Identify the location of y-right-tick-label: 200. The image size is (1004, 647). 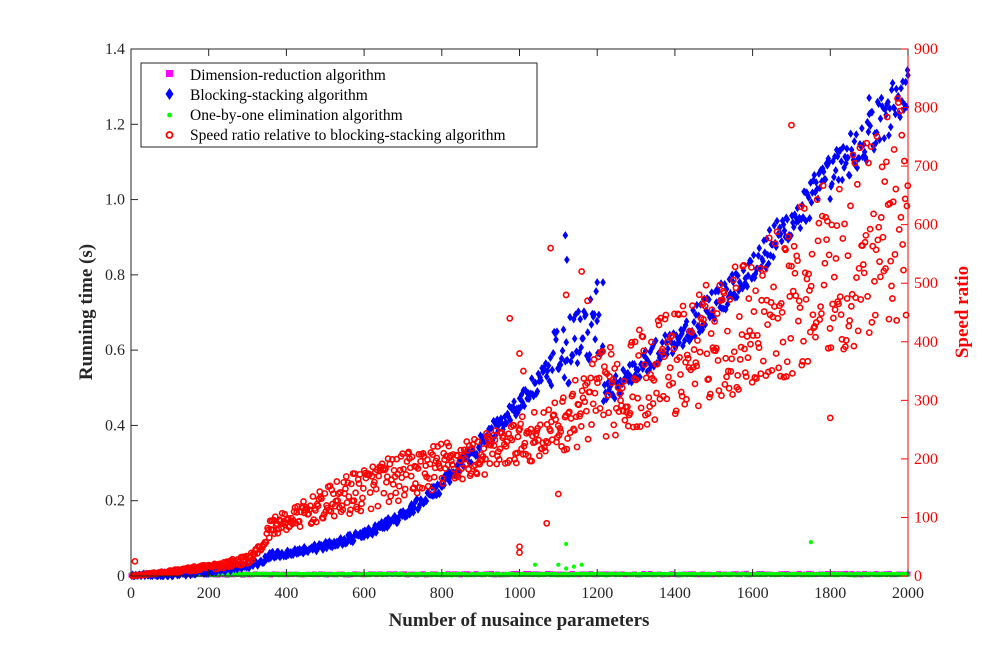
(926, 459).